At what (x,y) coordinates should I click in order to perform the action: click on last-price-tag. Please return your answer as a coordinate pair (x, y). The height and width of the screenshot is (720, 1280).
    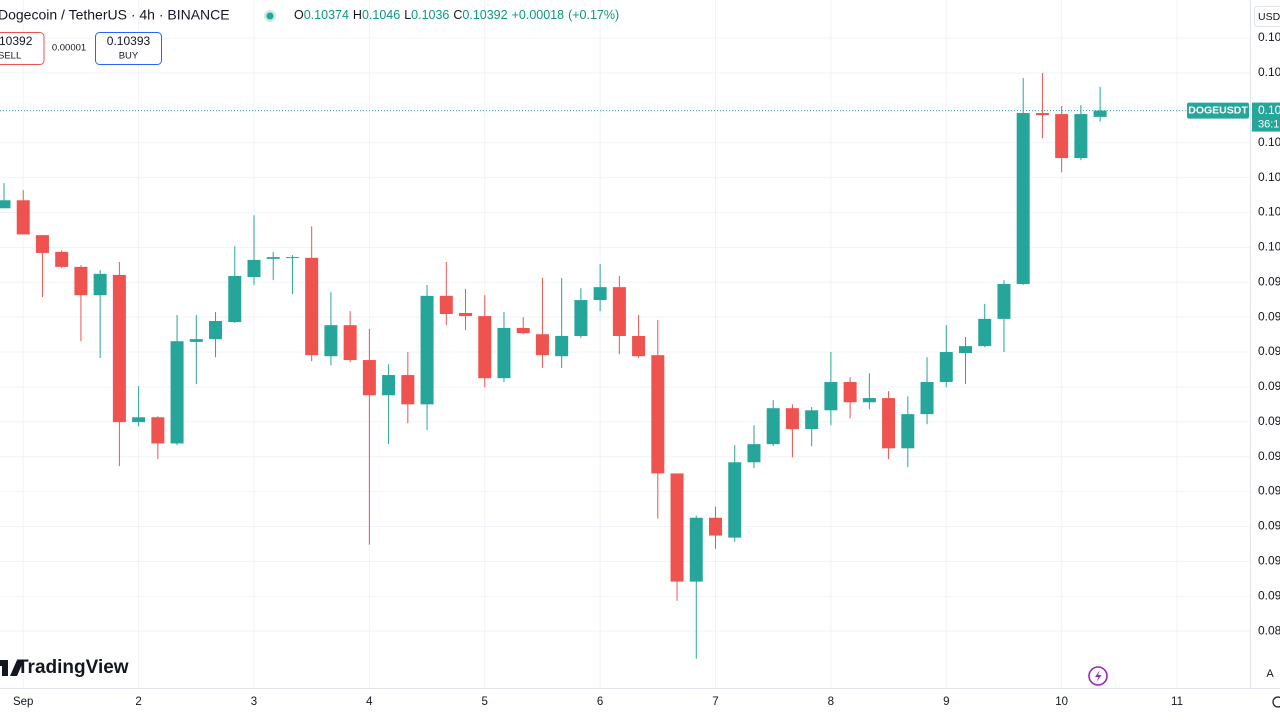
    Looking at the image, I should click on (1266, 117).